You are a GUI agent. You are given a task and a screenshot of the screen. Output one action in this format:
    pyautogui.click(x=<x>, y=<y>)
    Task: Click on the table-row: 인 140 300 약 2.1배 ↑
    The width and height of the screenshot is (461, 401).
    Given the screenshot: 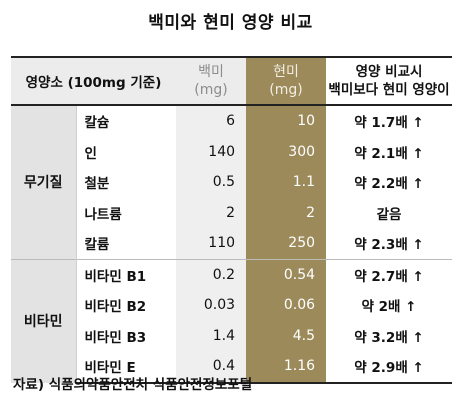 What is the action you would take?
    pyautogui.click(x=232, y=151)
    